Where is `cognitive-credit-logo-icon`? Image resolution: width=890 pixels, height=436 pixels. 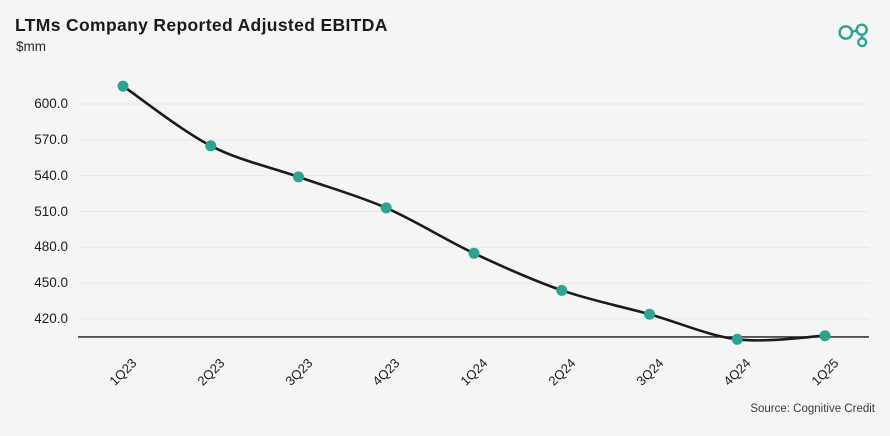 cognitive-credit-logo-icon is located at coordinates (853, 35).